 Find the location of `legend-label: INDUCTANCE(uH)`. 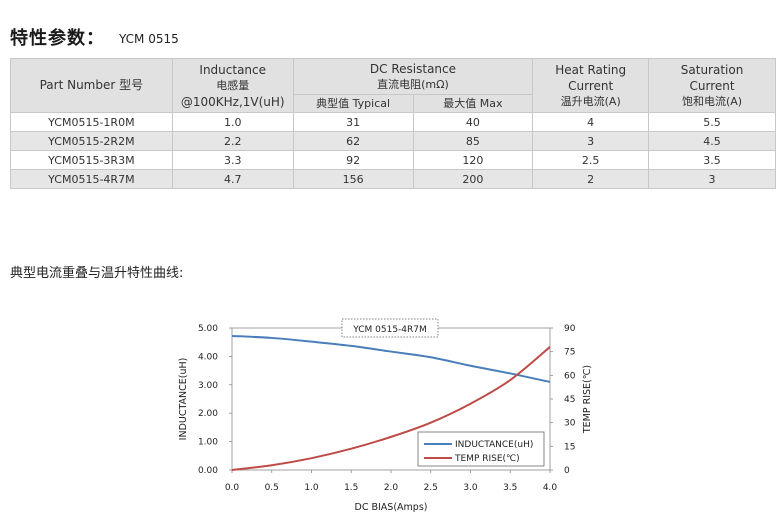

legend-label: INDUCTANCE(uH) is located at coordinates (494, 445).